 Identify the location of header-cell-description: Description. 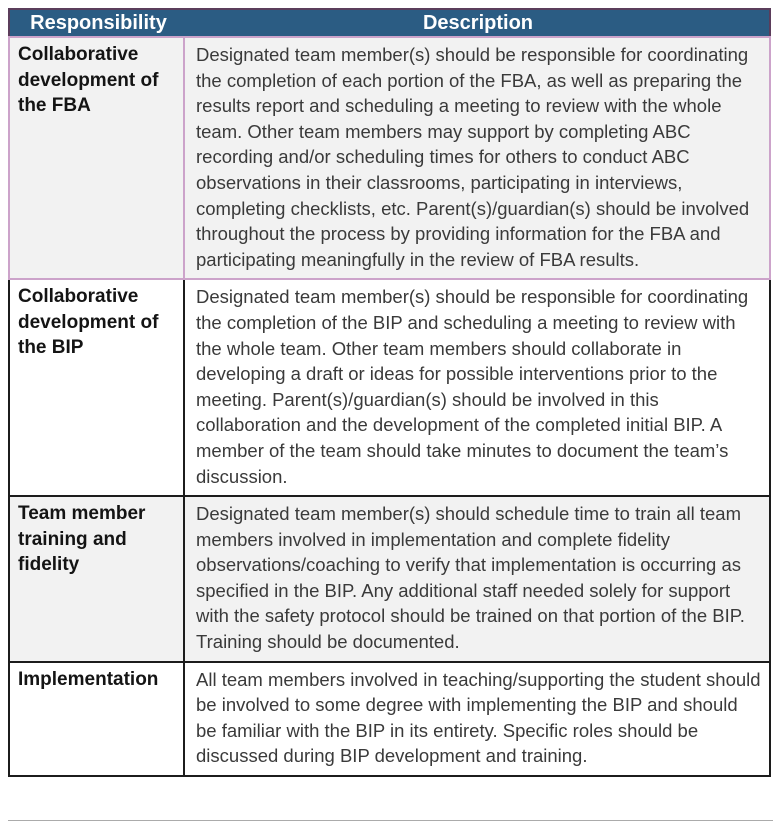
(478, 23).